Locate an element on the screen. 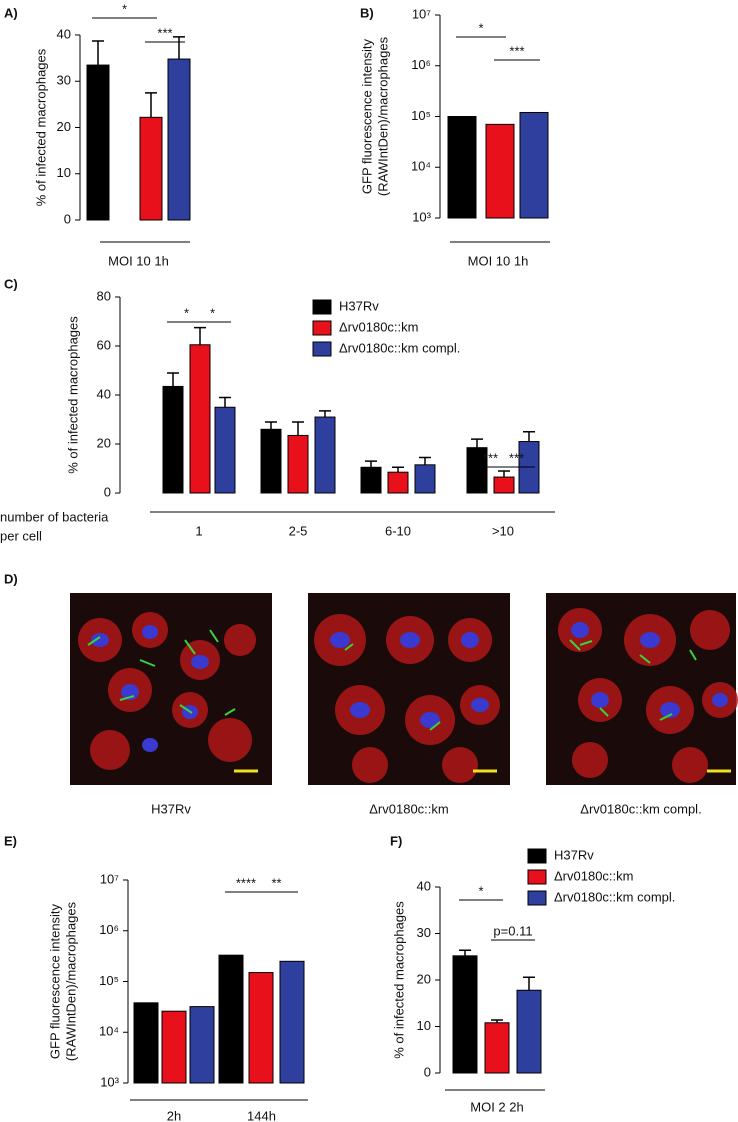 This screenshot has height=1122, width=738. x-tick-label: >10 is located at coordinates (503, 530).